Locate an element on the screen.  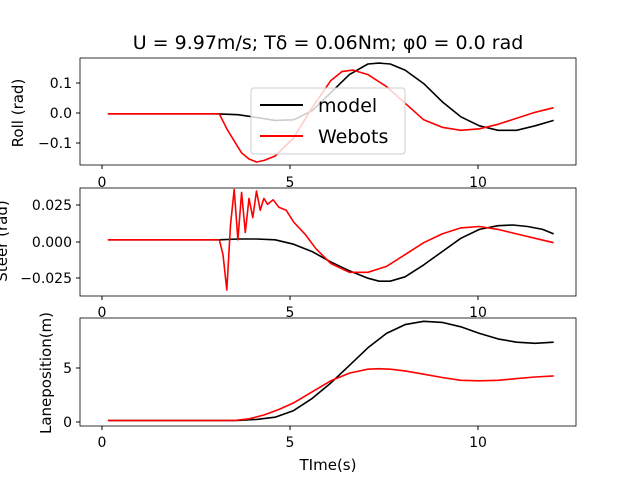
legend-label-webots: Webots is located at coordinates (353, 137).